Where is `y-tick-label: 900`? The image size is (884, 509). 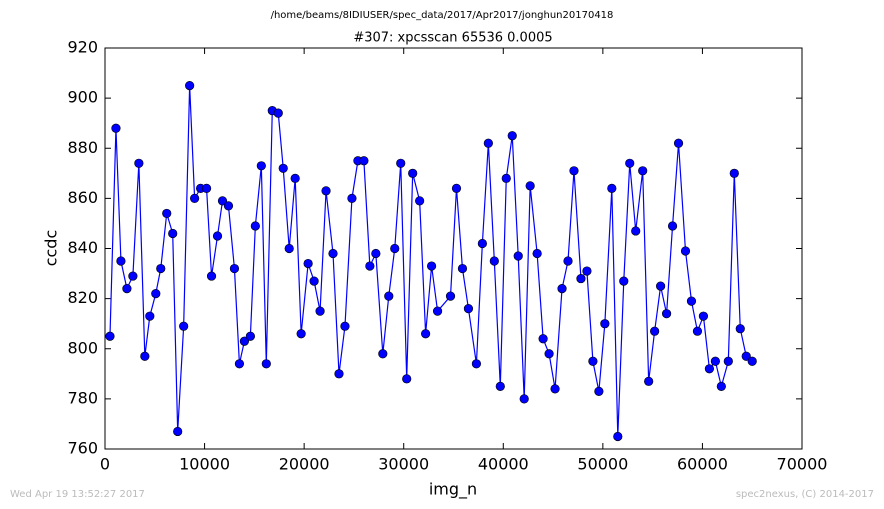 y-tick-label: 900 is located at coordinates (82, 97).